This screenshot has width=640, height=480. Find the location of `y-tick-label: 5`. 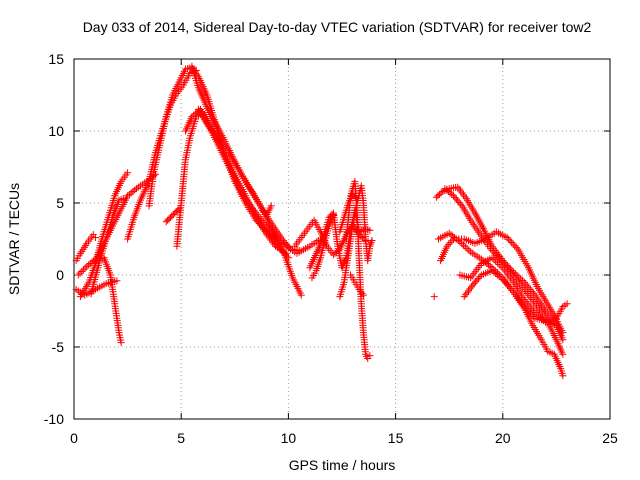

y-tick-label: 5 is located at coordinates (60, 203).